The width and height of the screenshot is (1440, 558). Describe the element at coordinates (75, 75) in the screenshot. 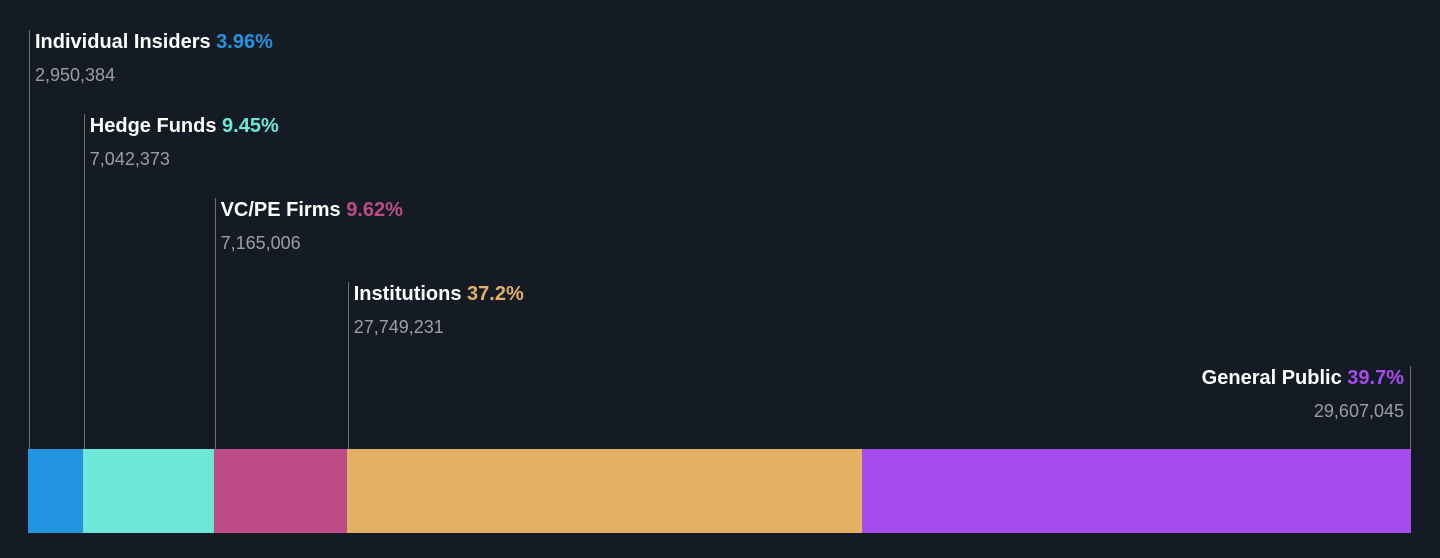

I see `share-count-label: 2,950,384` at that location.